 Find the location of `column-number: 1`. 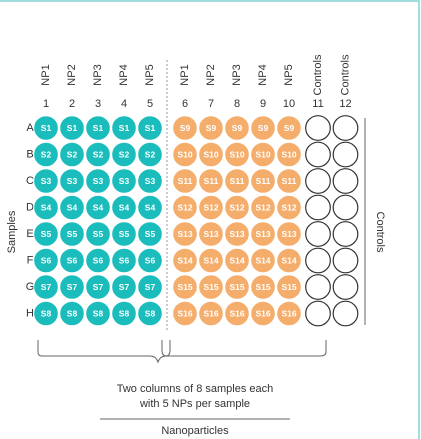

column-number: 1 is located at coordinates (46, 104).